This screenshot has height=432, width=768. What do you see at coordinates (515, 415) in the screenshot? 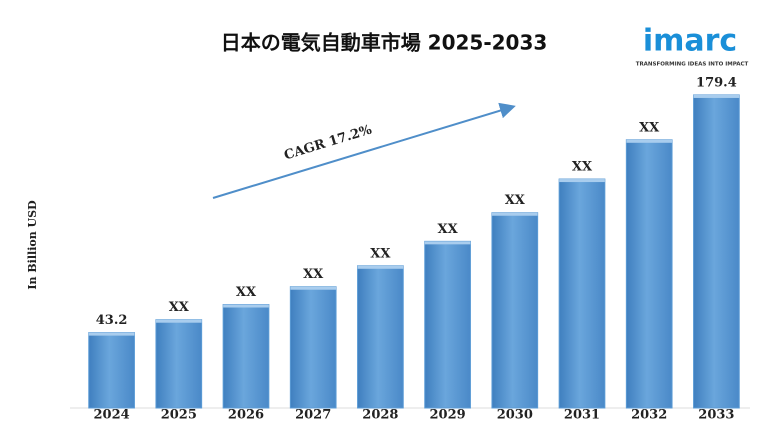
I see `x-tick-label: 2030` at bounding box center [515, 415].